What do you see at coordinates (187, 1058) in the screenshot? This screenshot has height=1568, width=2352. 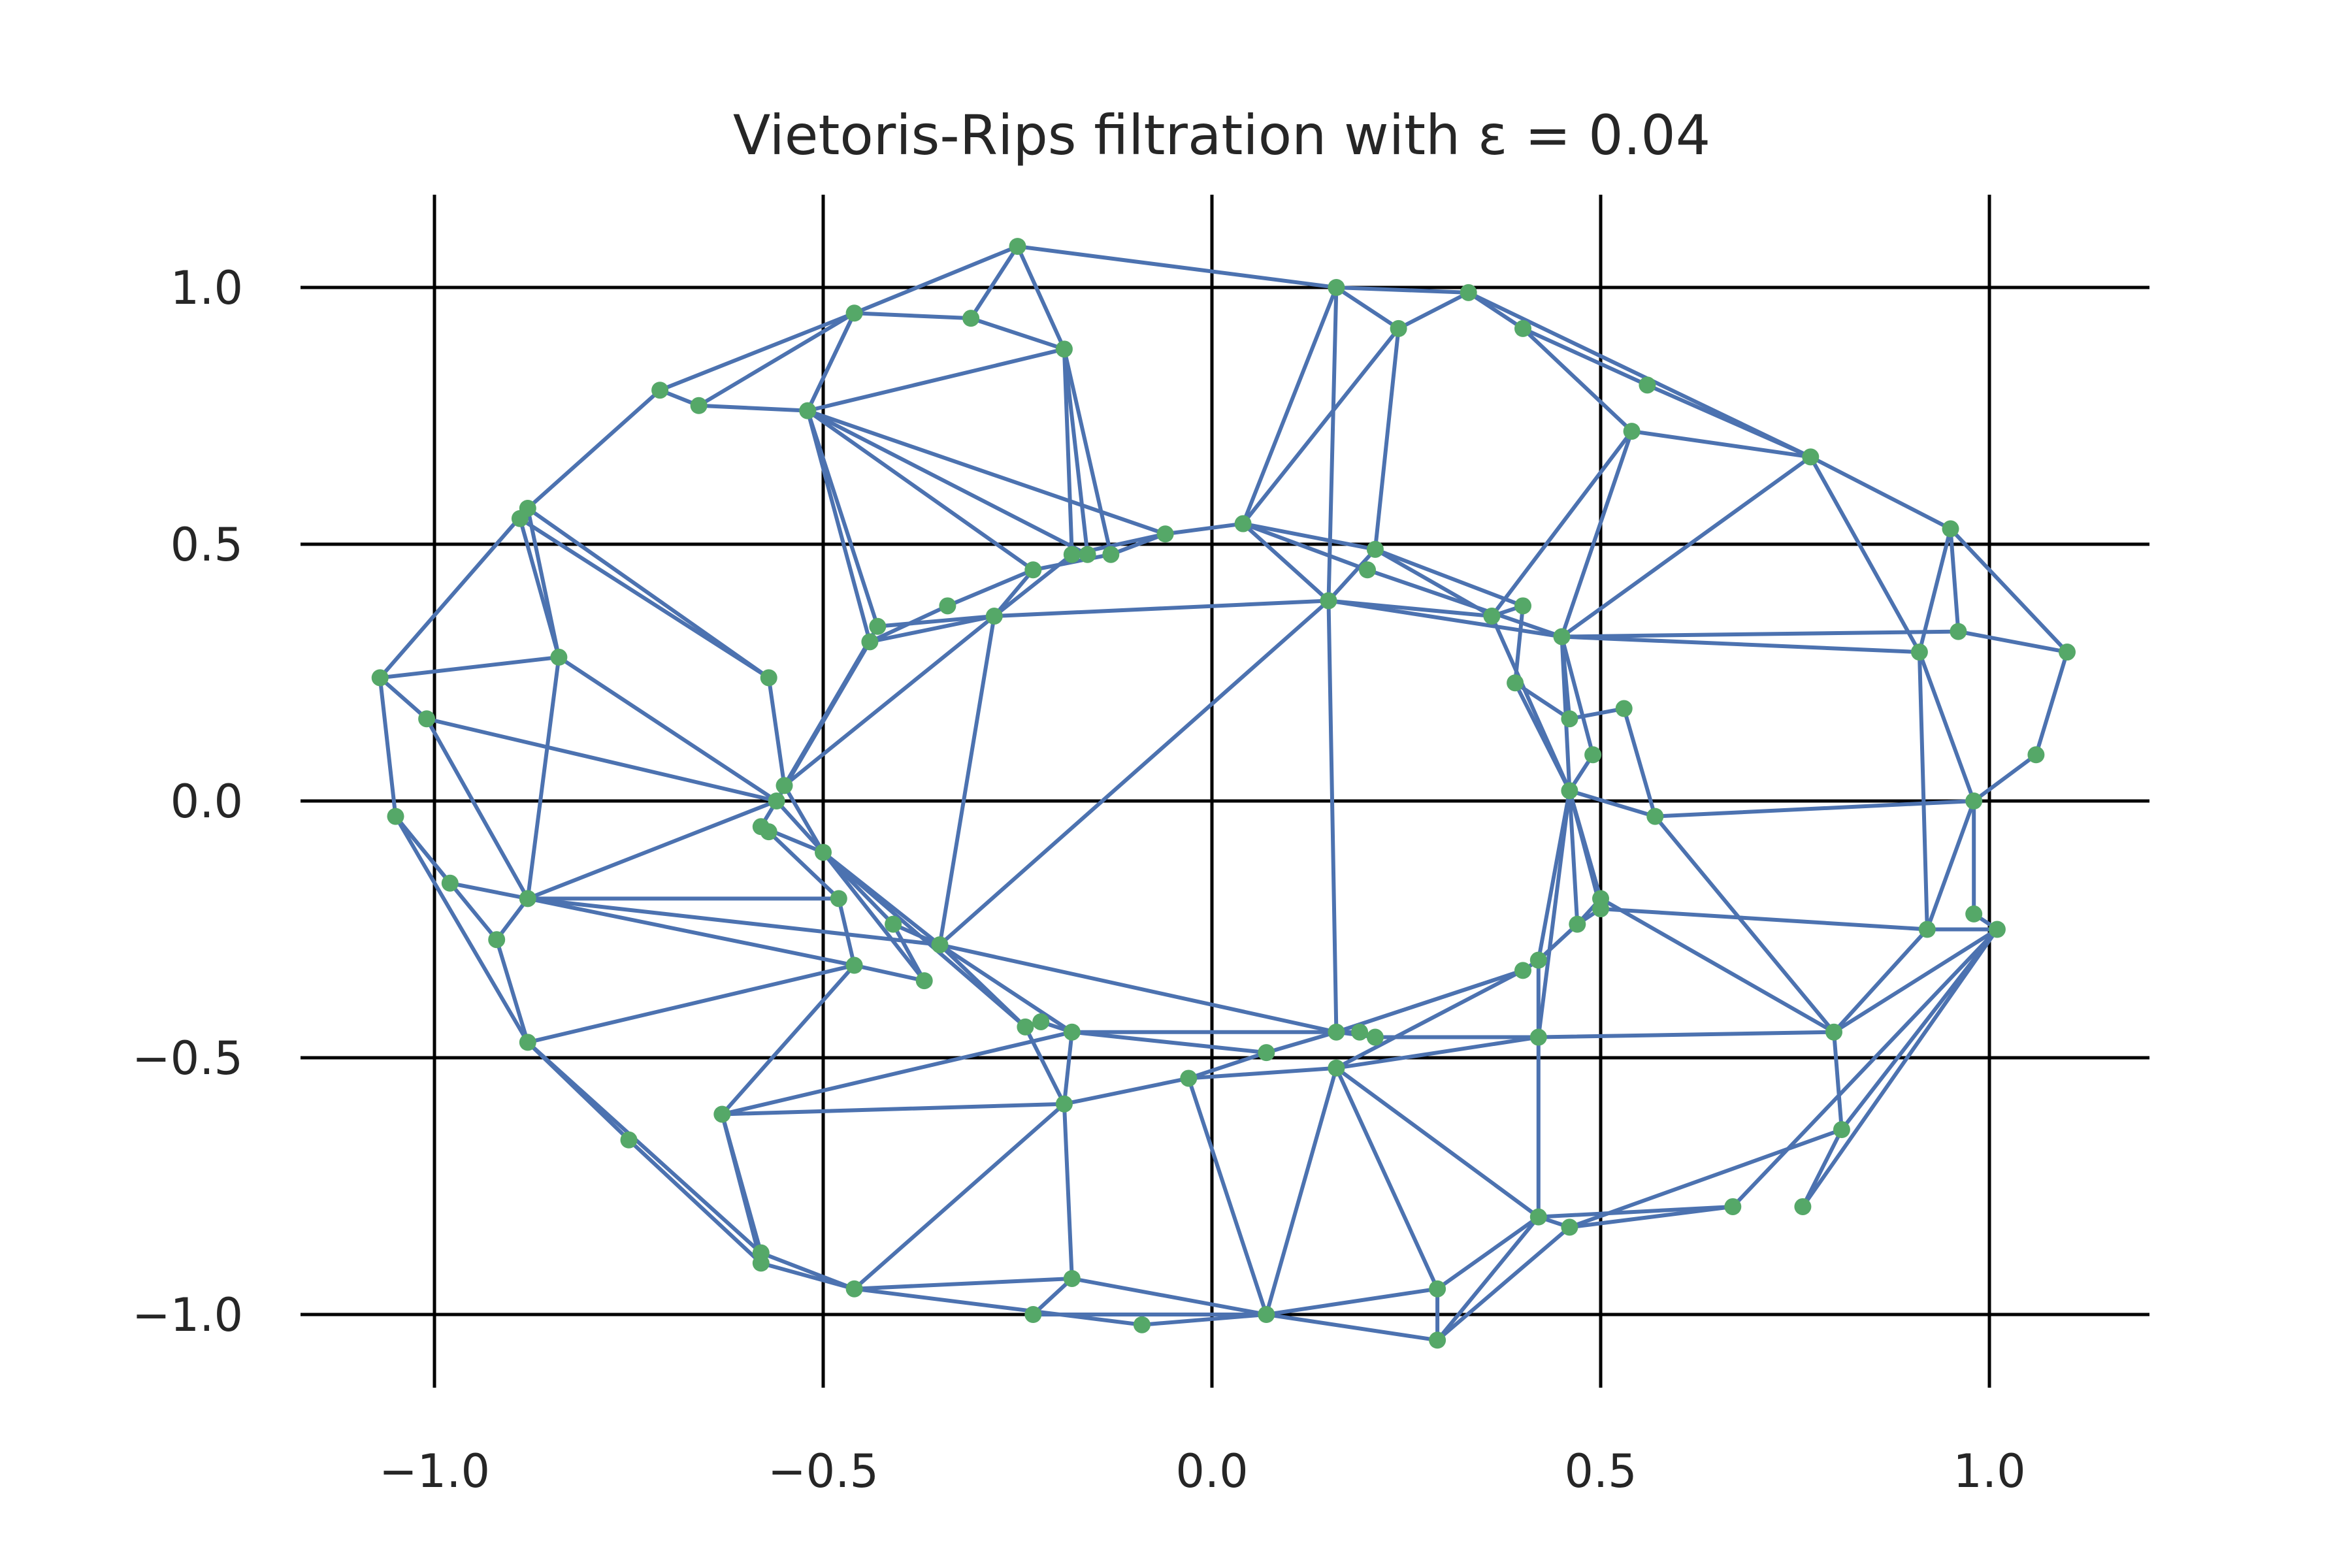 I see `y-tick-label: −0.5` at bounding box center [187, 1058].